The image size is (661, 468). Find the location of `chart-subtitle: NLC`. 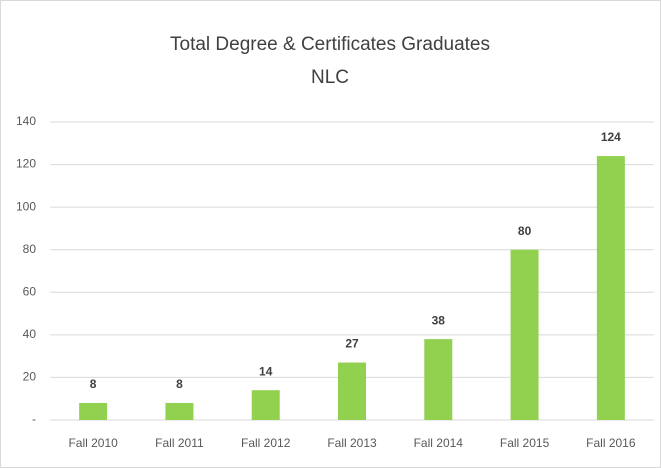

chart-subtitle: NLC is located at coordinates (330, 77).